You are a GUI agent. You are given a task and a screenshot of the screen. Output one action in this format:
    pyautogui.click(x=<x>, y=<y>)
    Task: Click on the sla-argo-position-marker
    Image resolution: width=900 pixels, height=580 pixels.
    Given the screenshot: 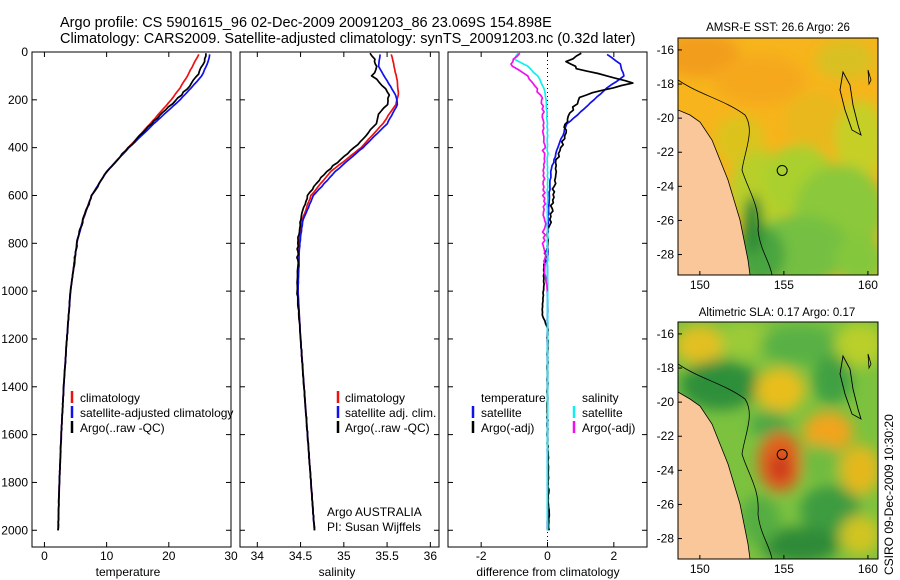 What is the action you would take?
    pyautogui.click(x=782, y=454)
    